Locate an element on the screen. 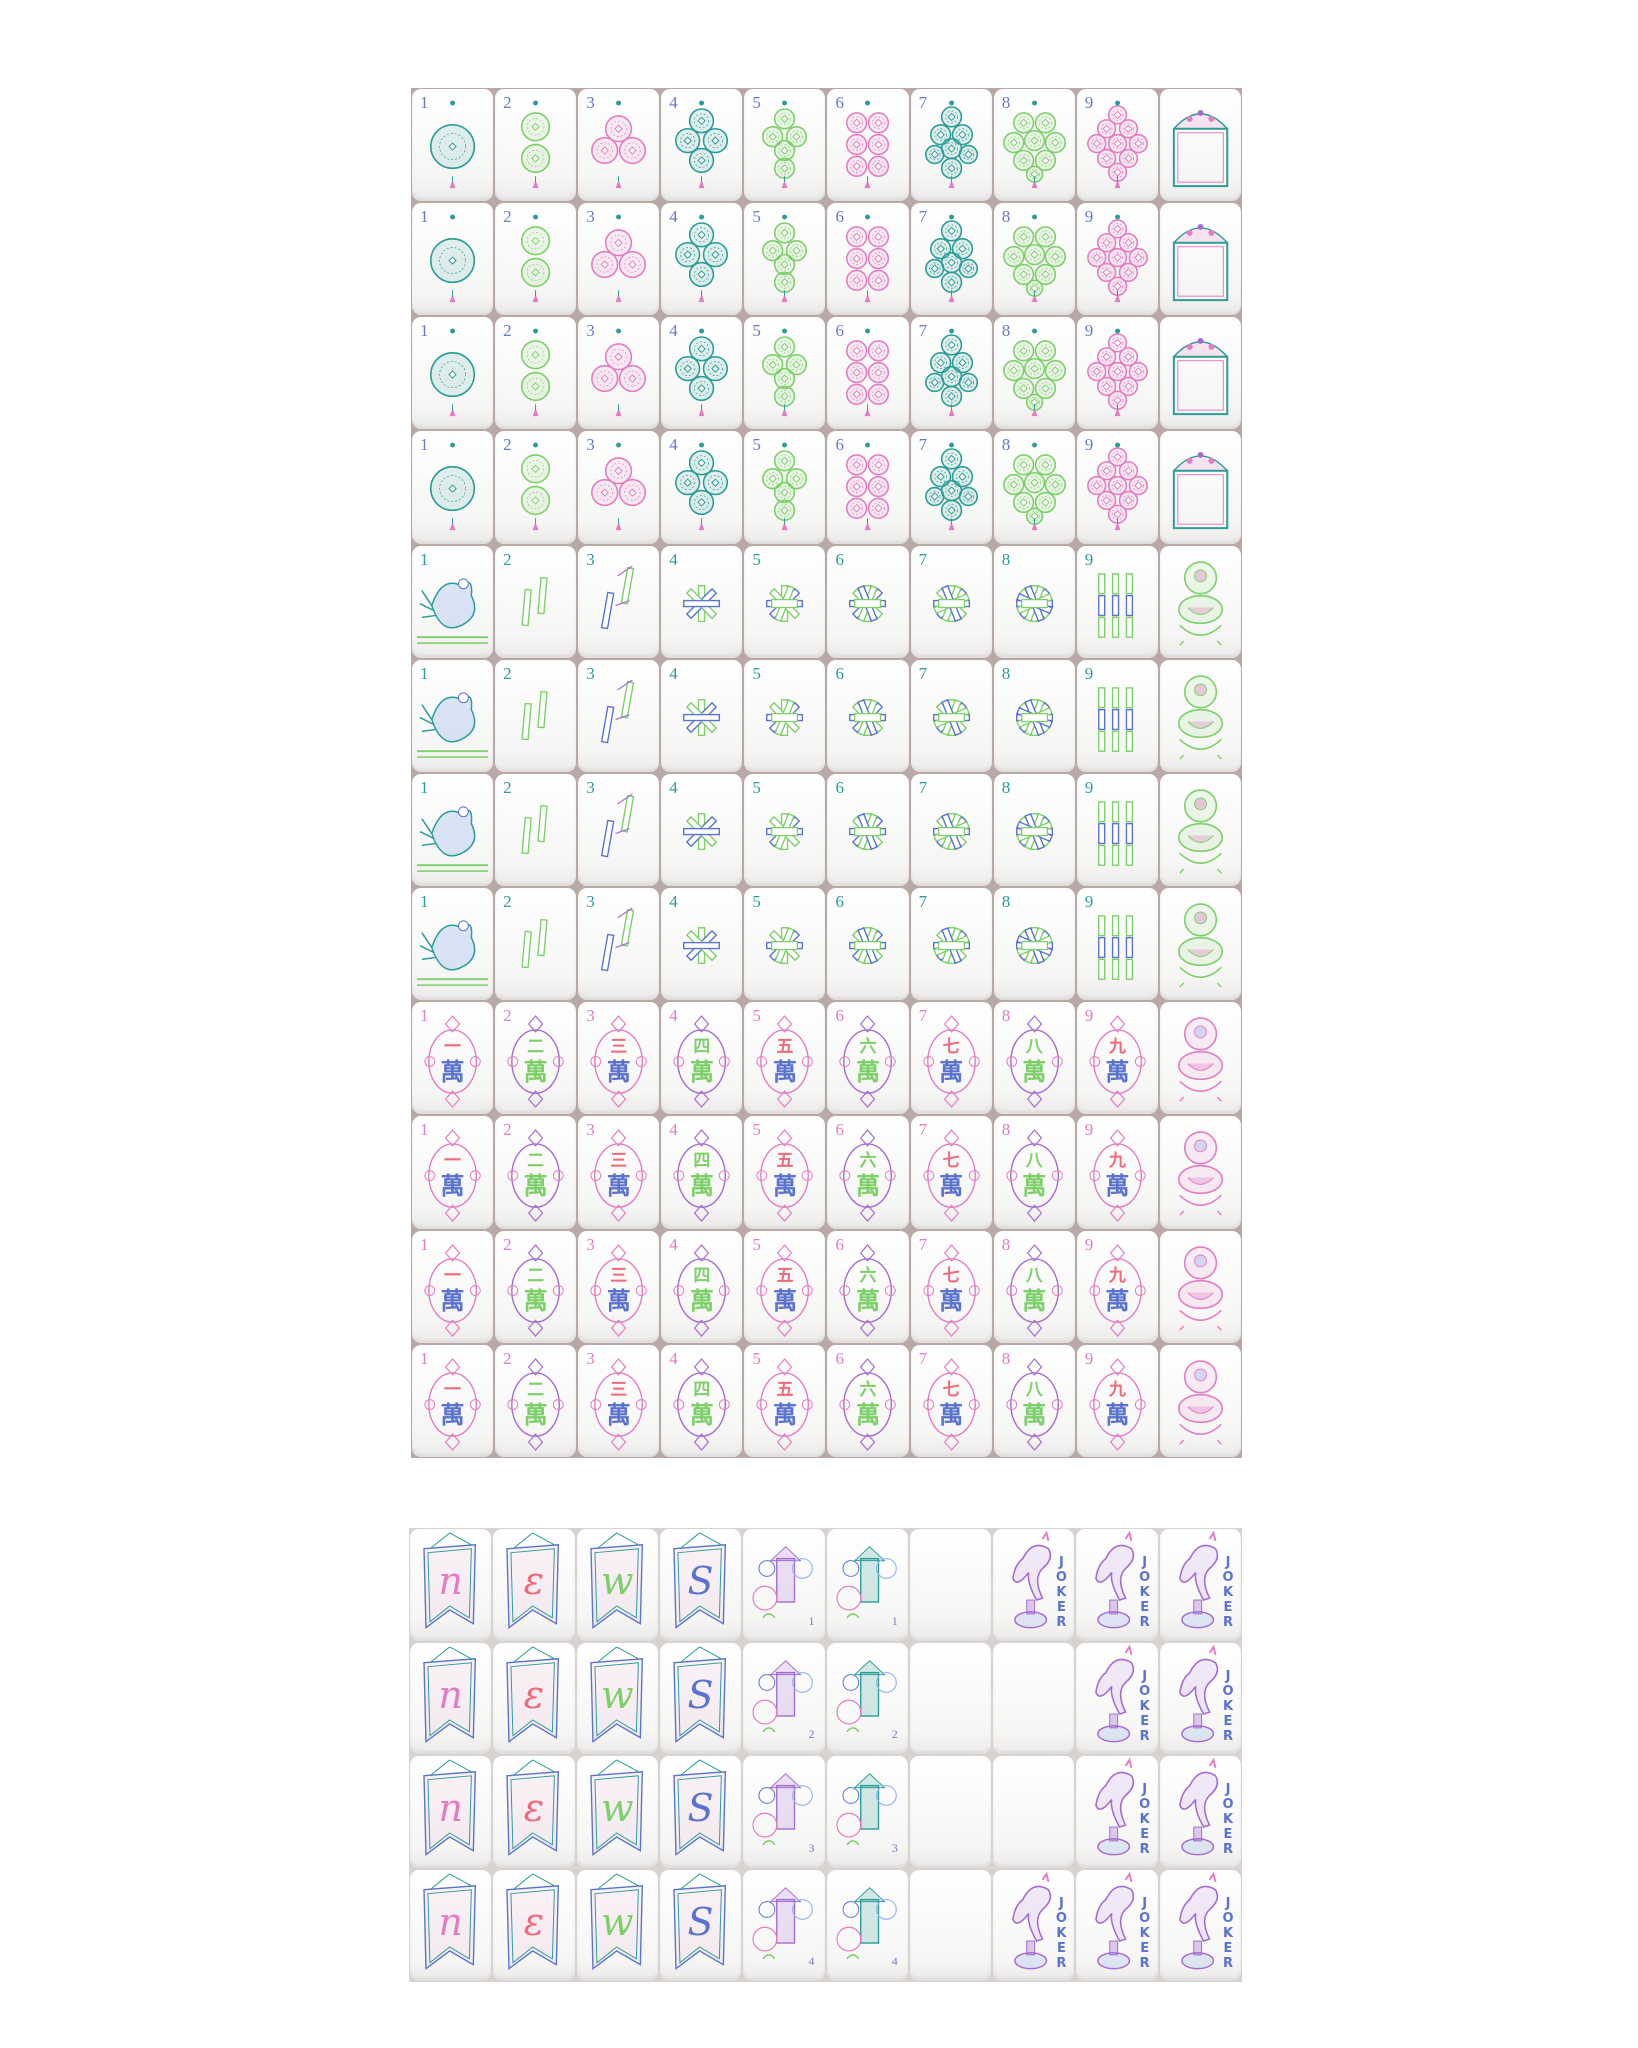 The width and height of the screenshot is (1638, 2048). flower-tile: 2 is located at coordinates (867, 1698).